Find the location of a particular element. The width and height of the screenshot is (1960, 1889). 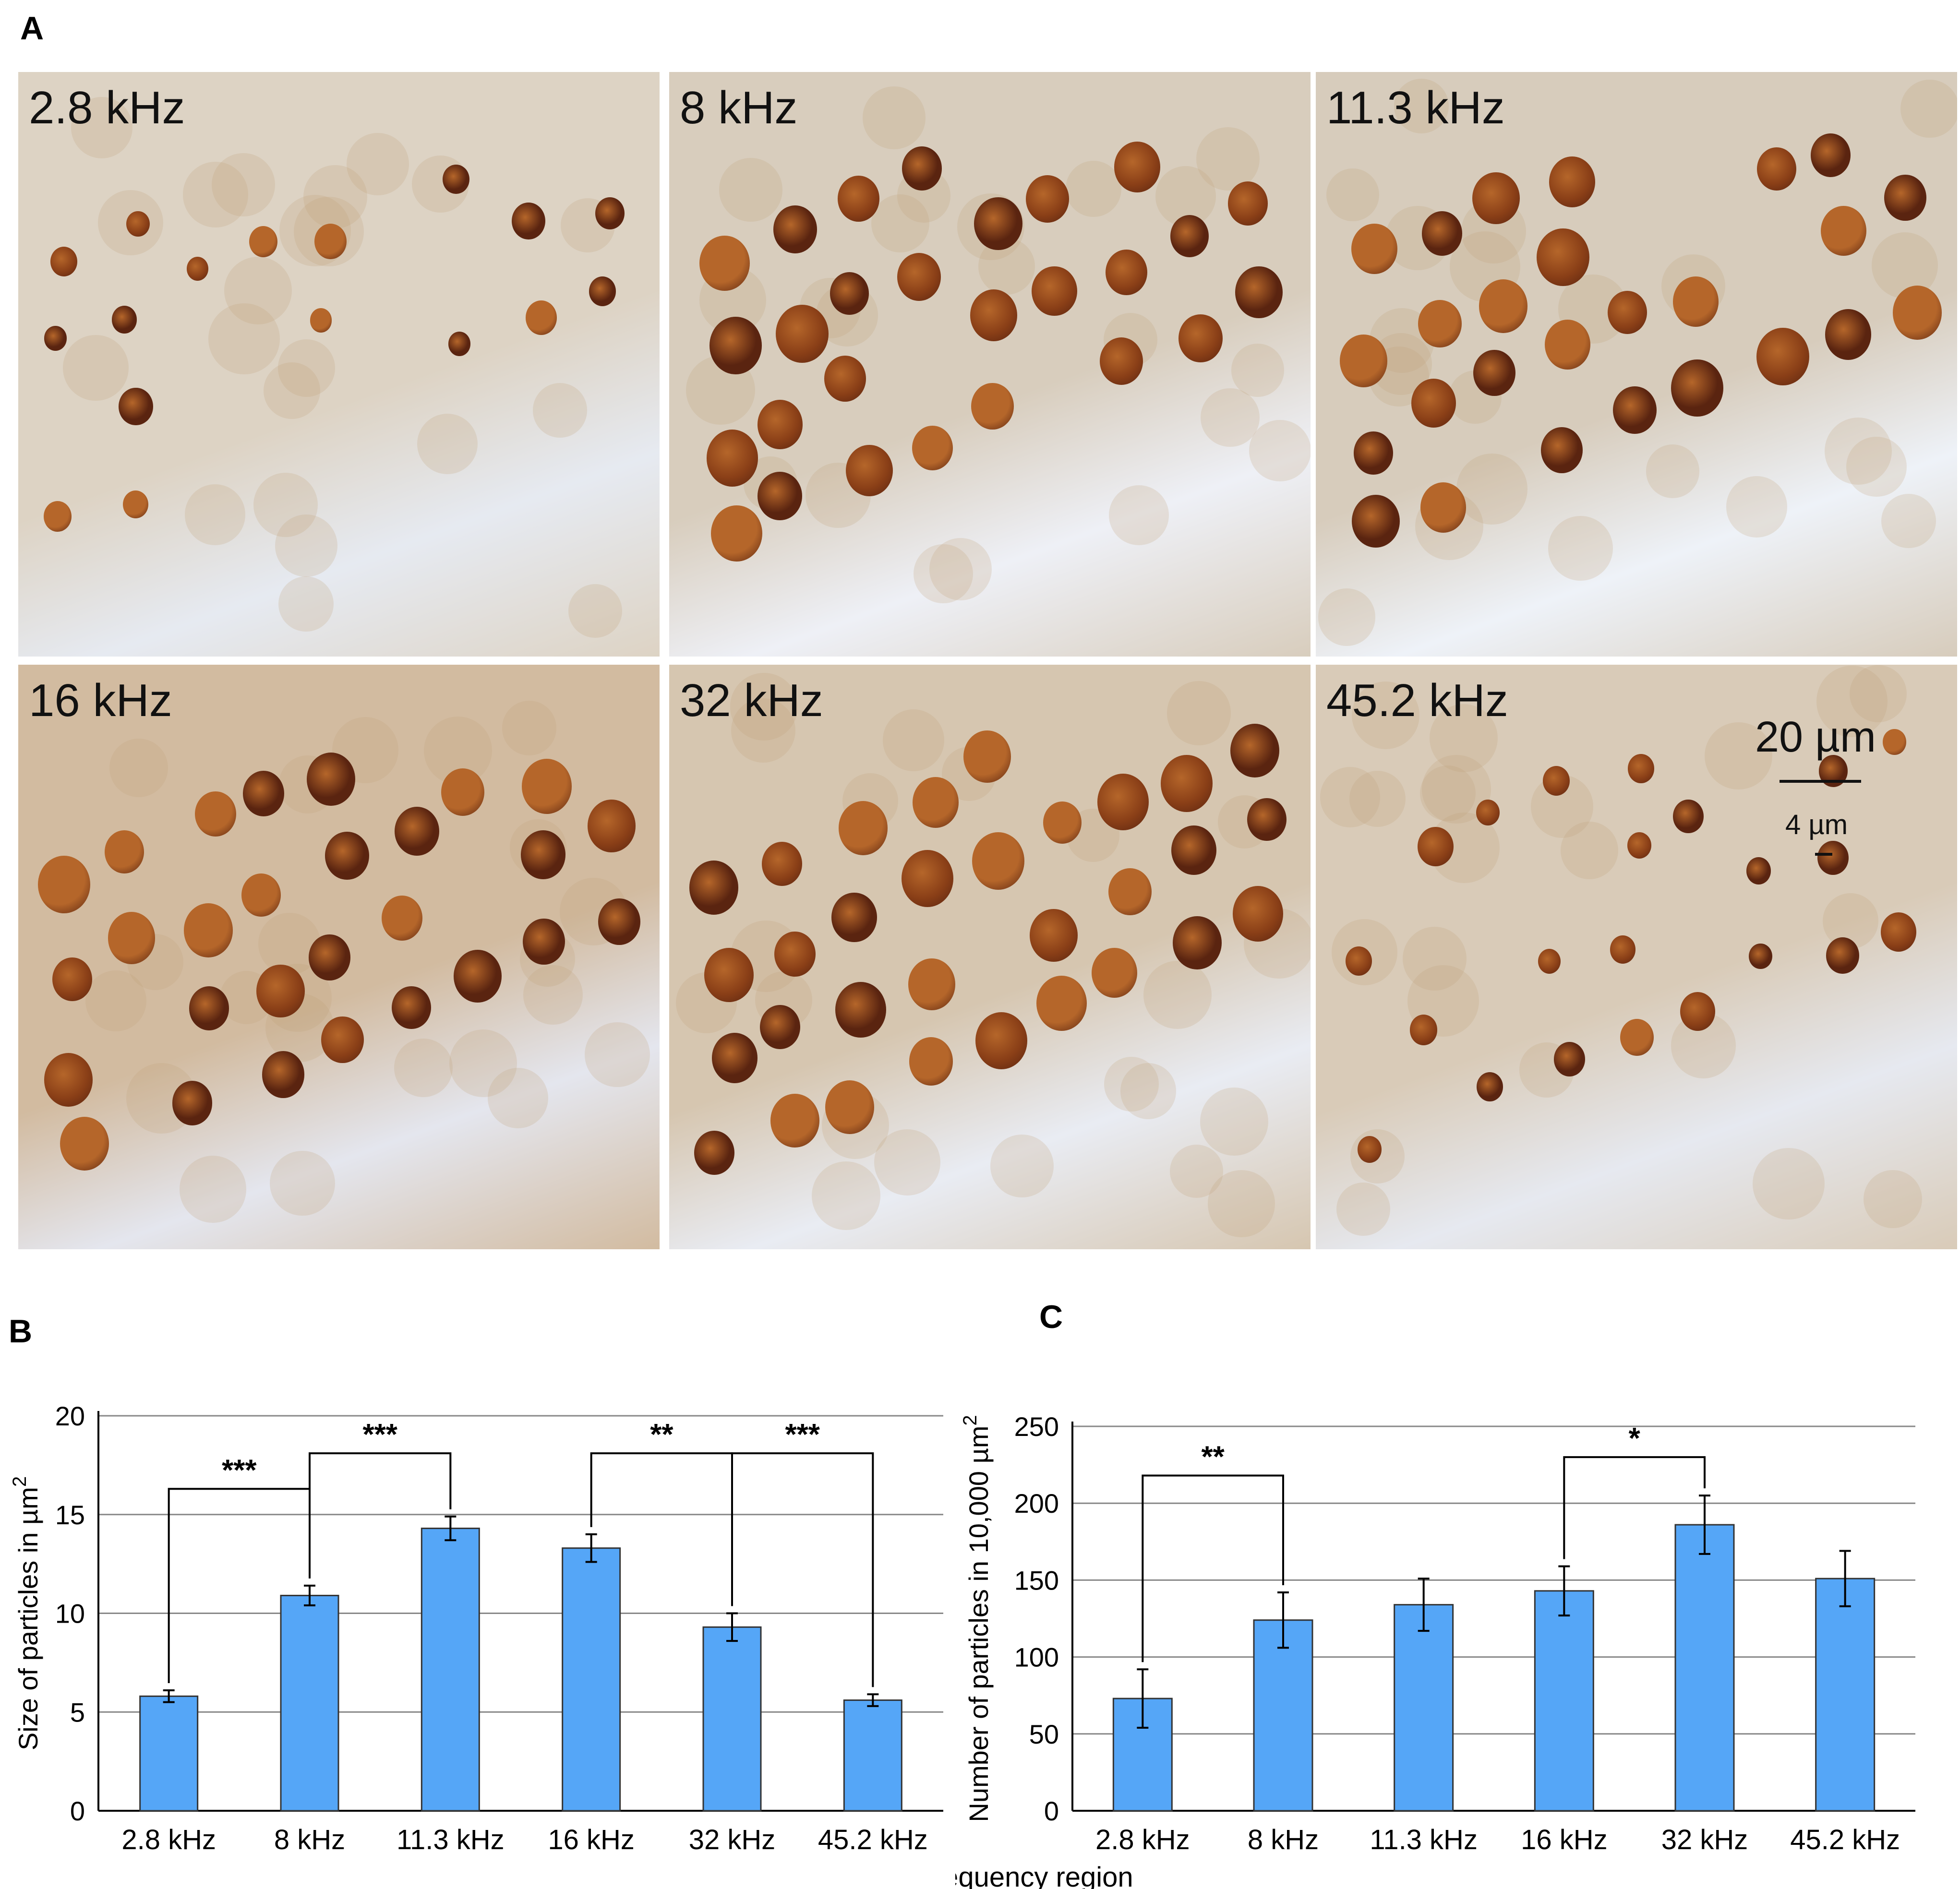

x-tick-label: 8 kHz is located at coordinates (1283, 1840).